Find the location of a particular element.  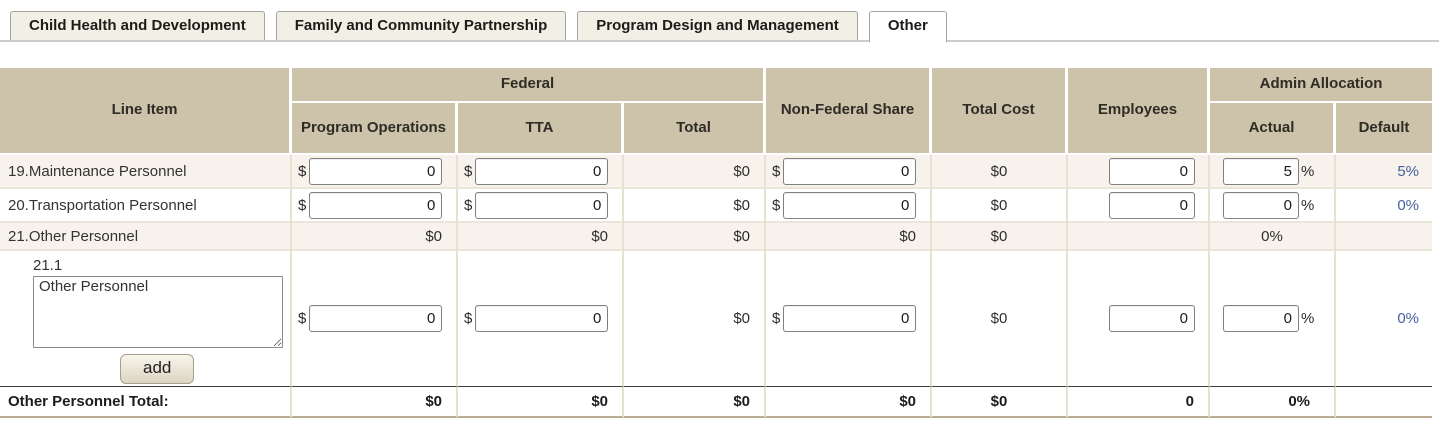

row19-program-operations-input is located at coordinates (376, 171).